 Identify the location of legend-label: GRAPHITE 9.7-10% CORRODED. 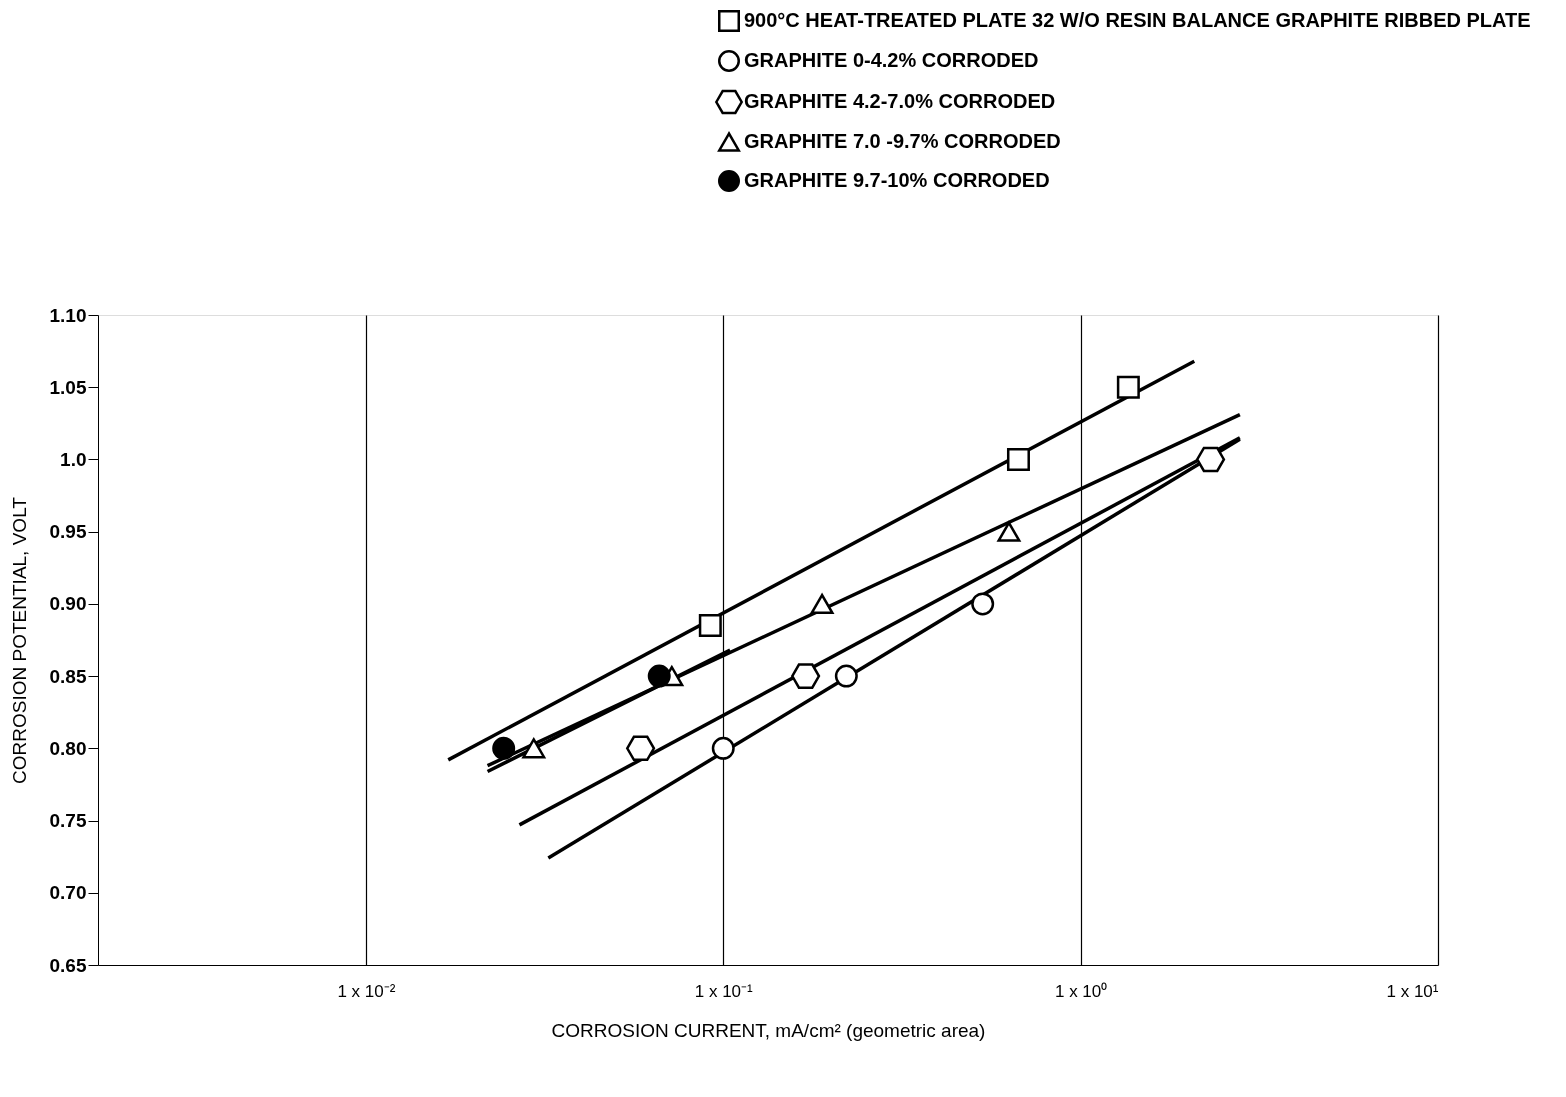
(897, 180).